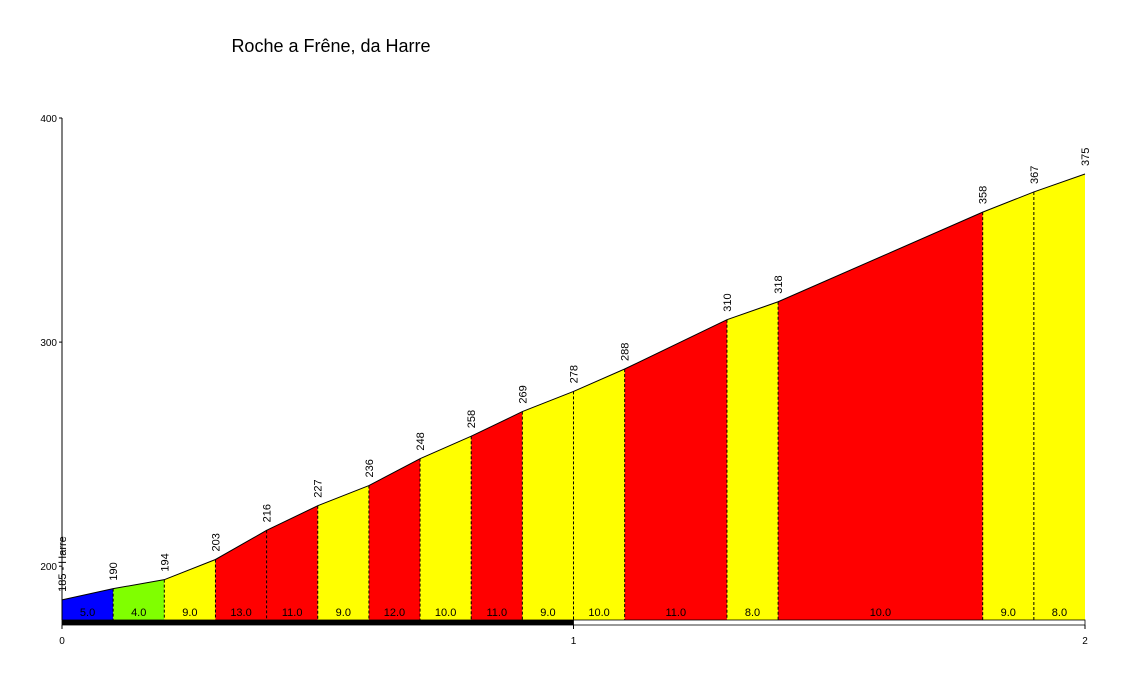 Image resolution: width=1136 pixels, height=678 pixels. I want to click on elevation-label: 358, so click(984, 195).